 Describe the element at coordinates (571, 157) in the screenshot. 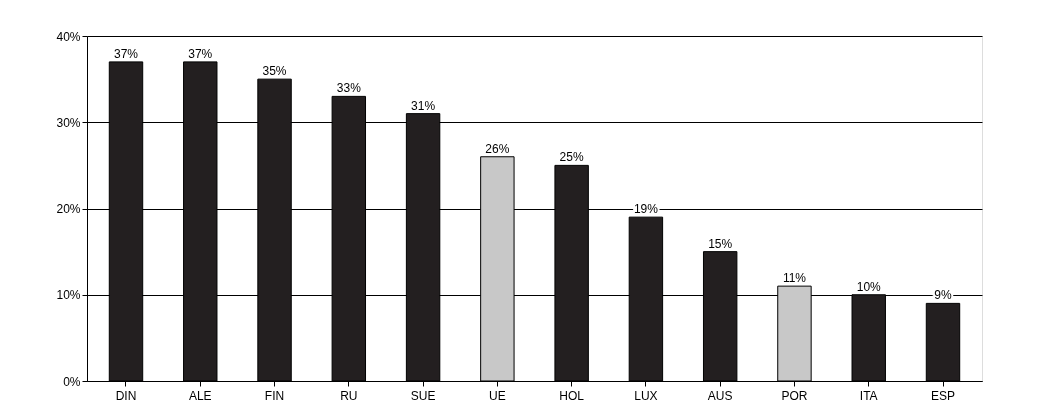

I see `data-label: 25%` at that location.